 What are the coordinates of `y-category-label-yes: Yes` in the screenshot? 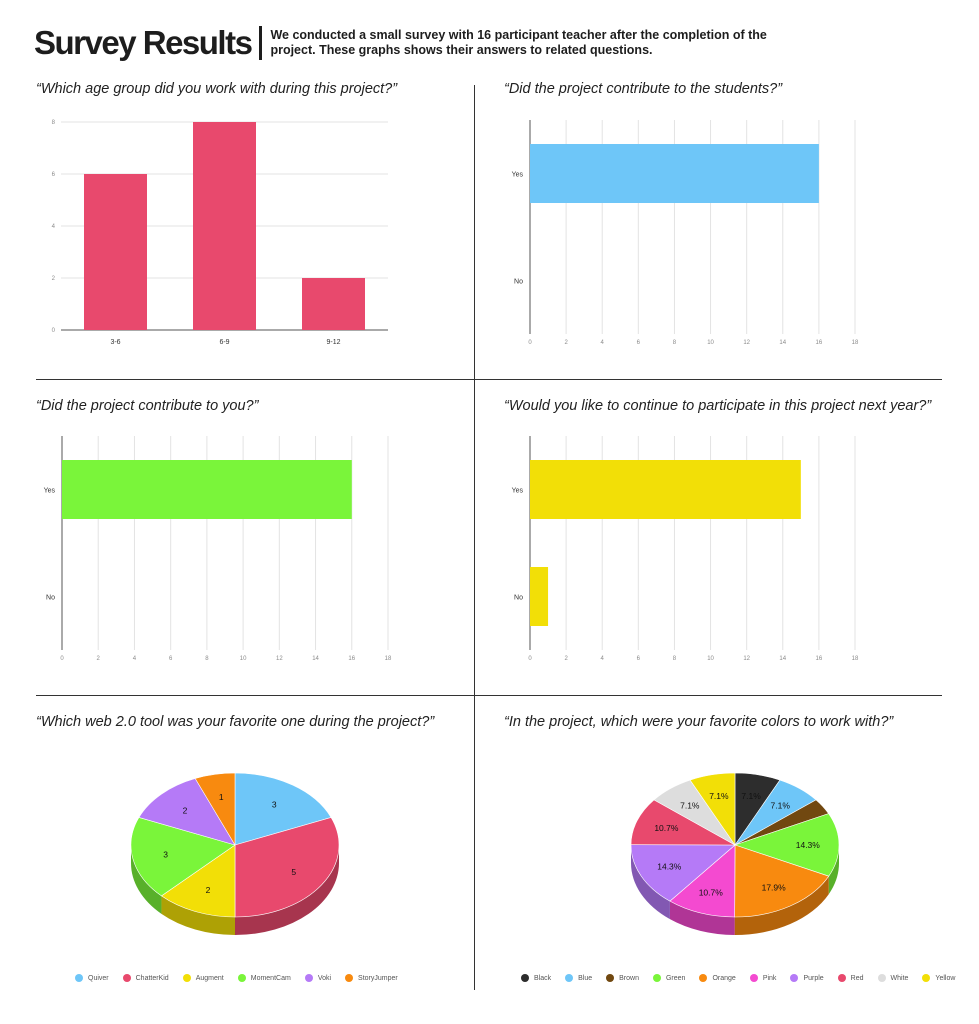 It's located at (50, 491).